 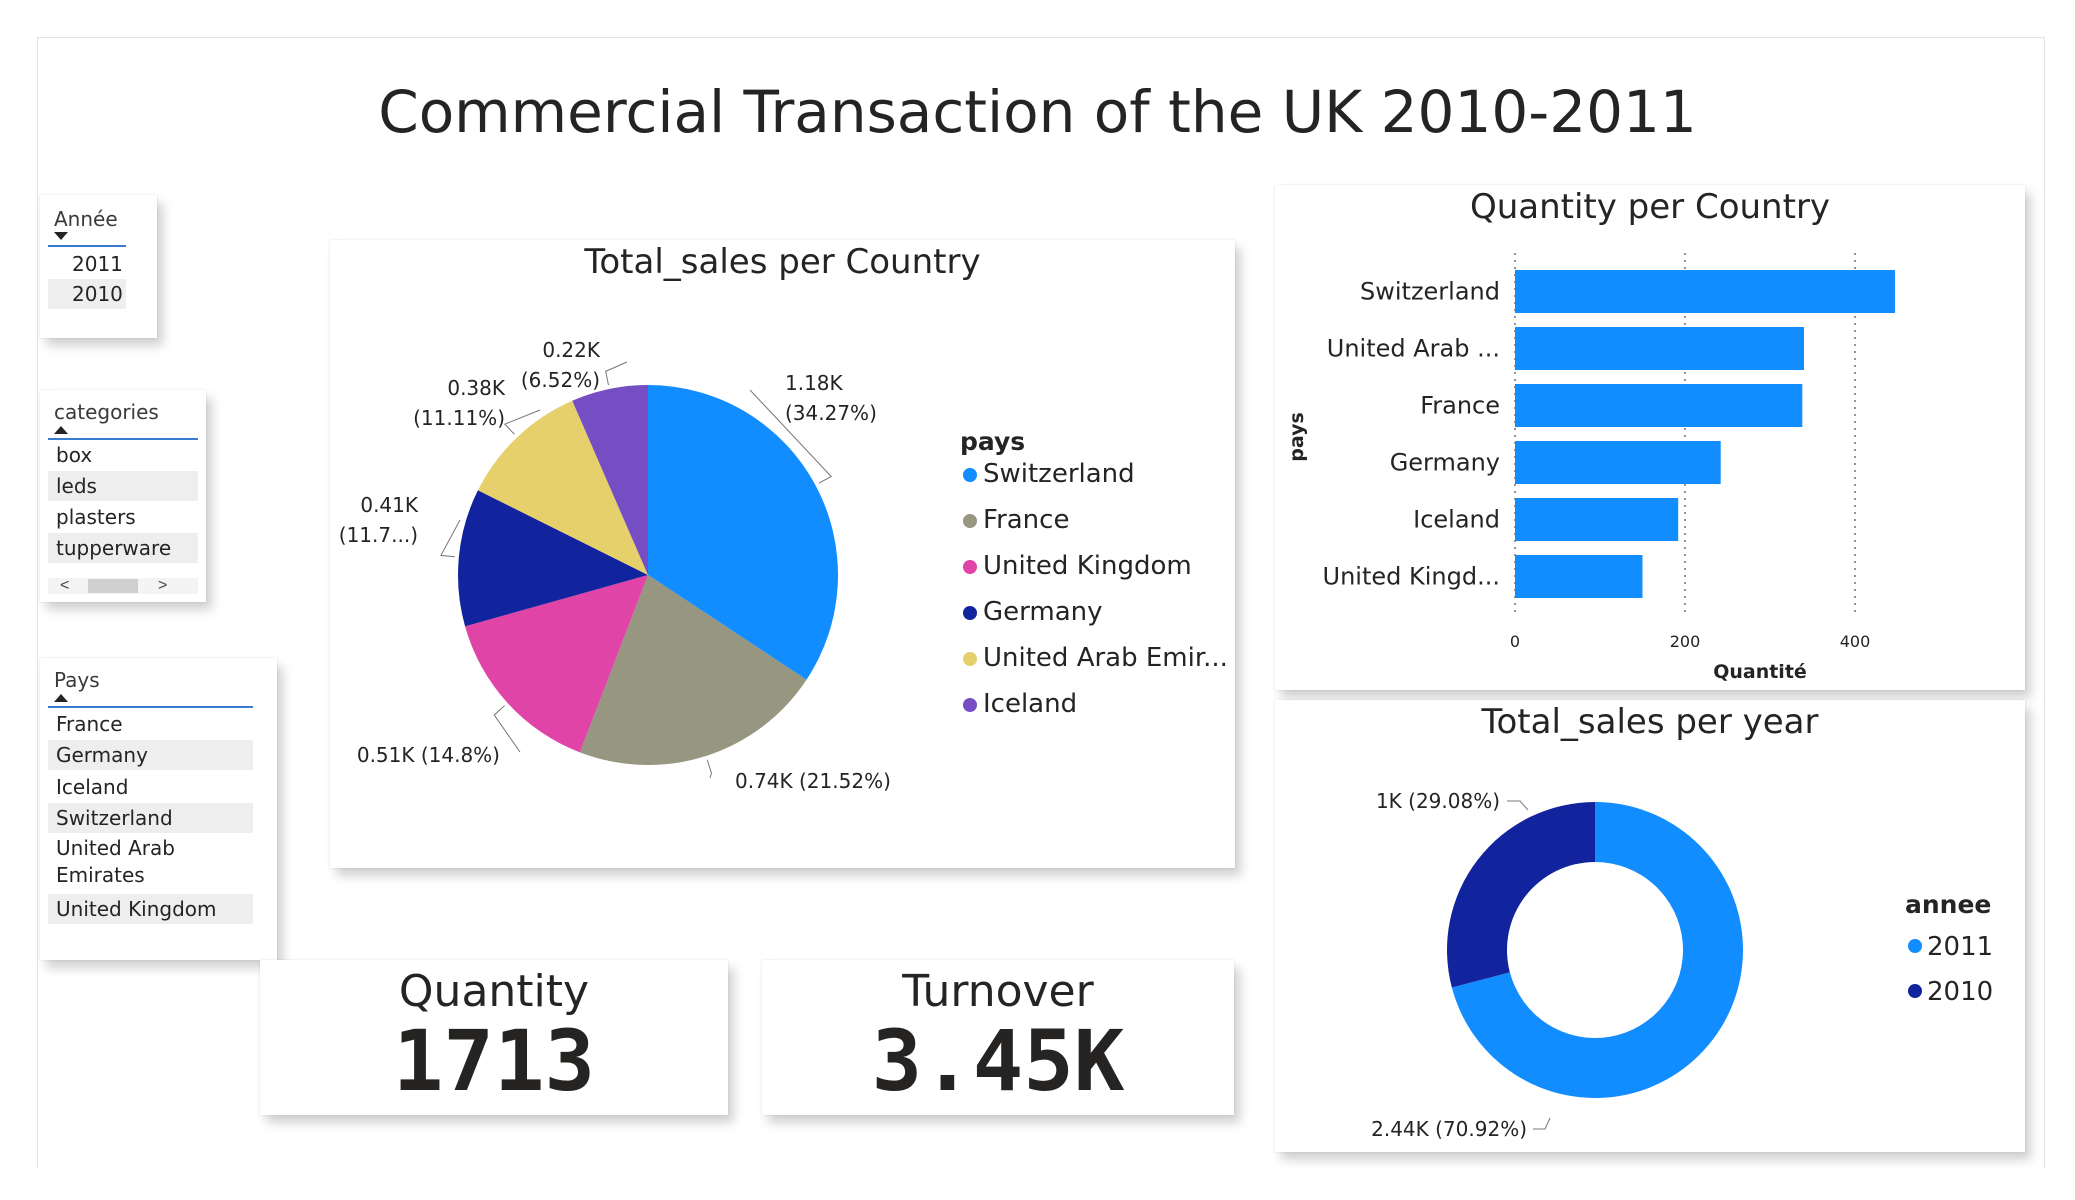 What do you see at coordinates (89, 724) in the screenshot?
I see `country-slicer-item: France` at bounding box center [89, 724].